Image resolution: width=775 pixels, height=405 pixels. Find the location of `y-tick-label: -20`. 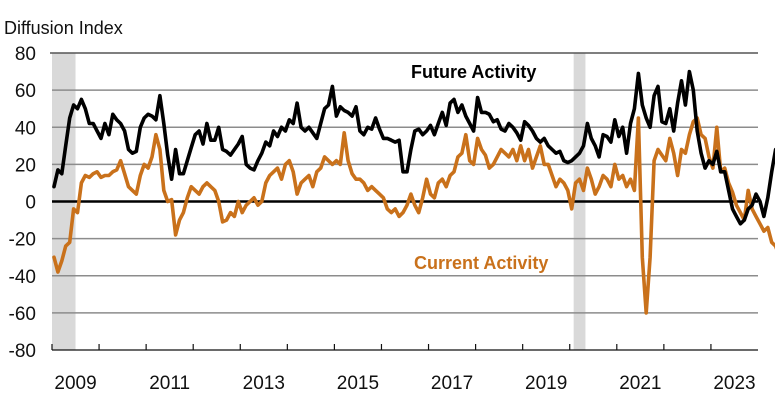

y-tick-label: -20 is located at coordinates (22, 240).